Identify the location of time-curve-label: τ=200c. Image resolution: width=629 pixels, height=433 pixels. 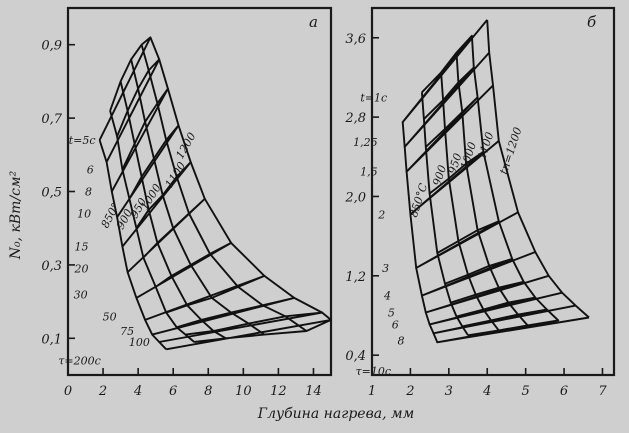
(79, 360).